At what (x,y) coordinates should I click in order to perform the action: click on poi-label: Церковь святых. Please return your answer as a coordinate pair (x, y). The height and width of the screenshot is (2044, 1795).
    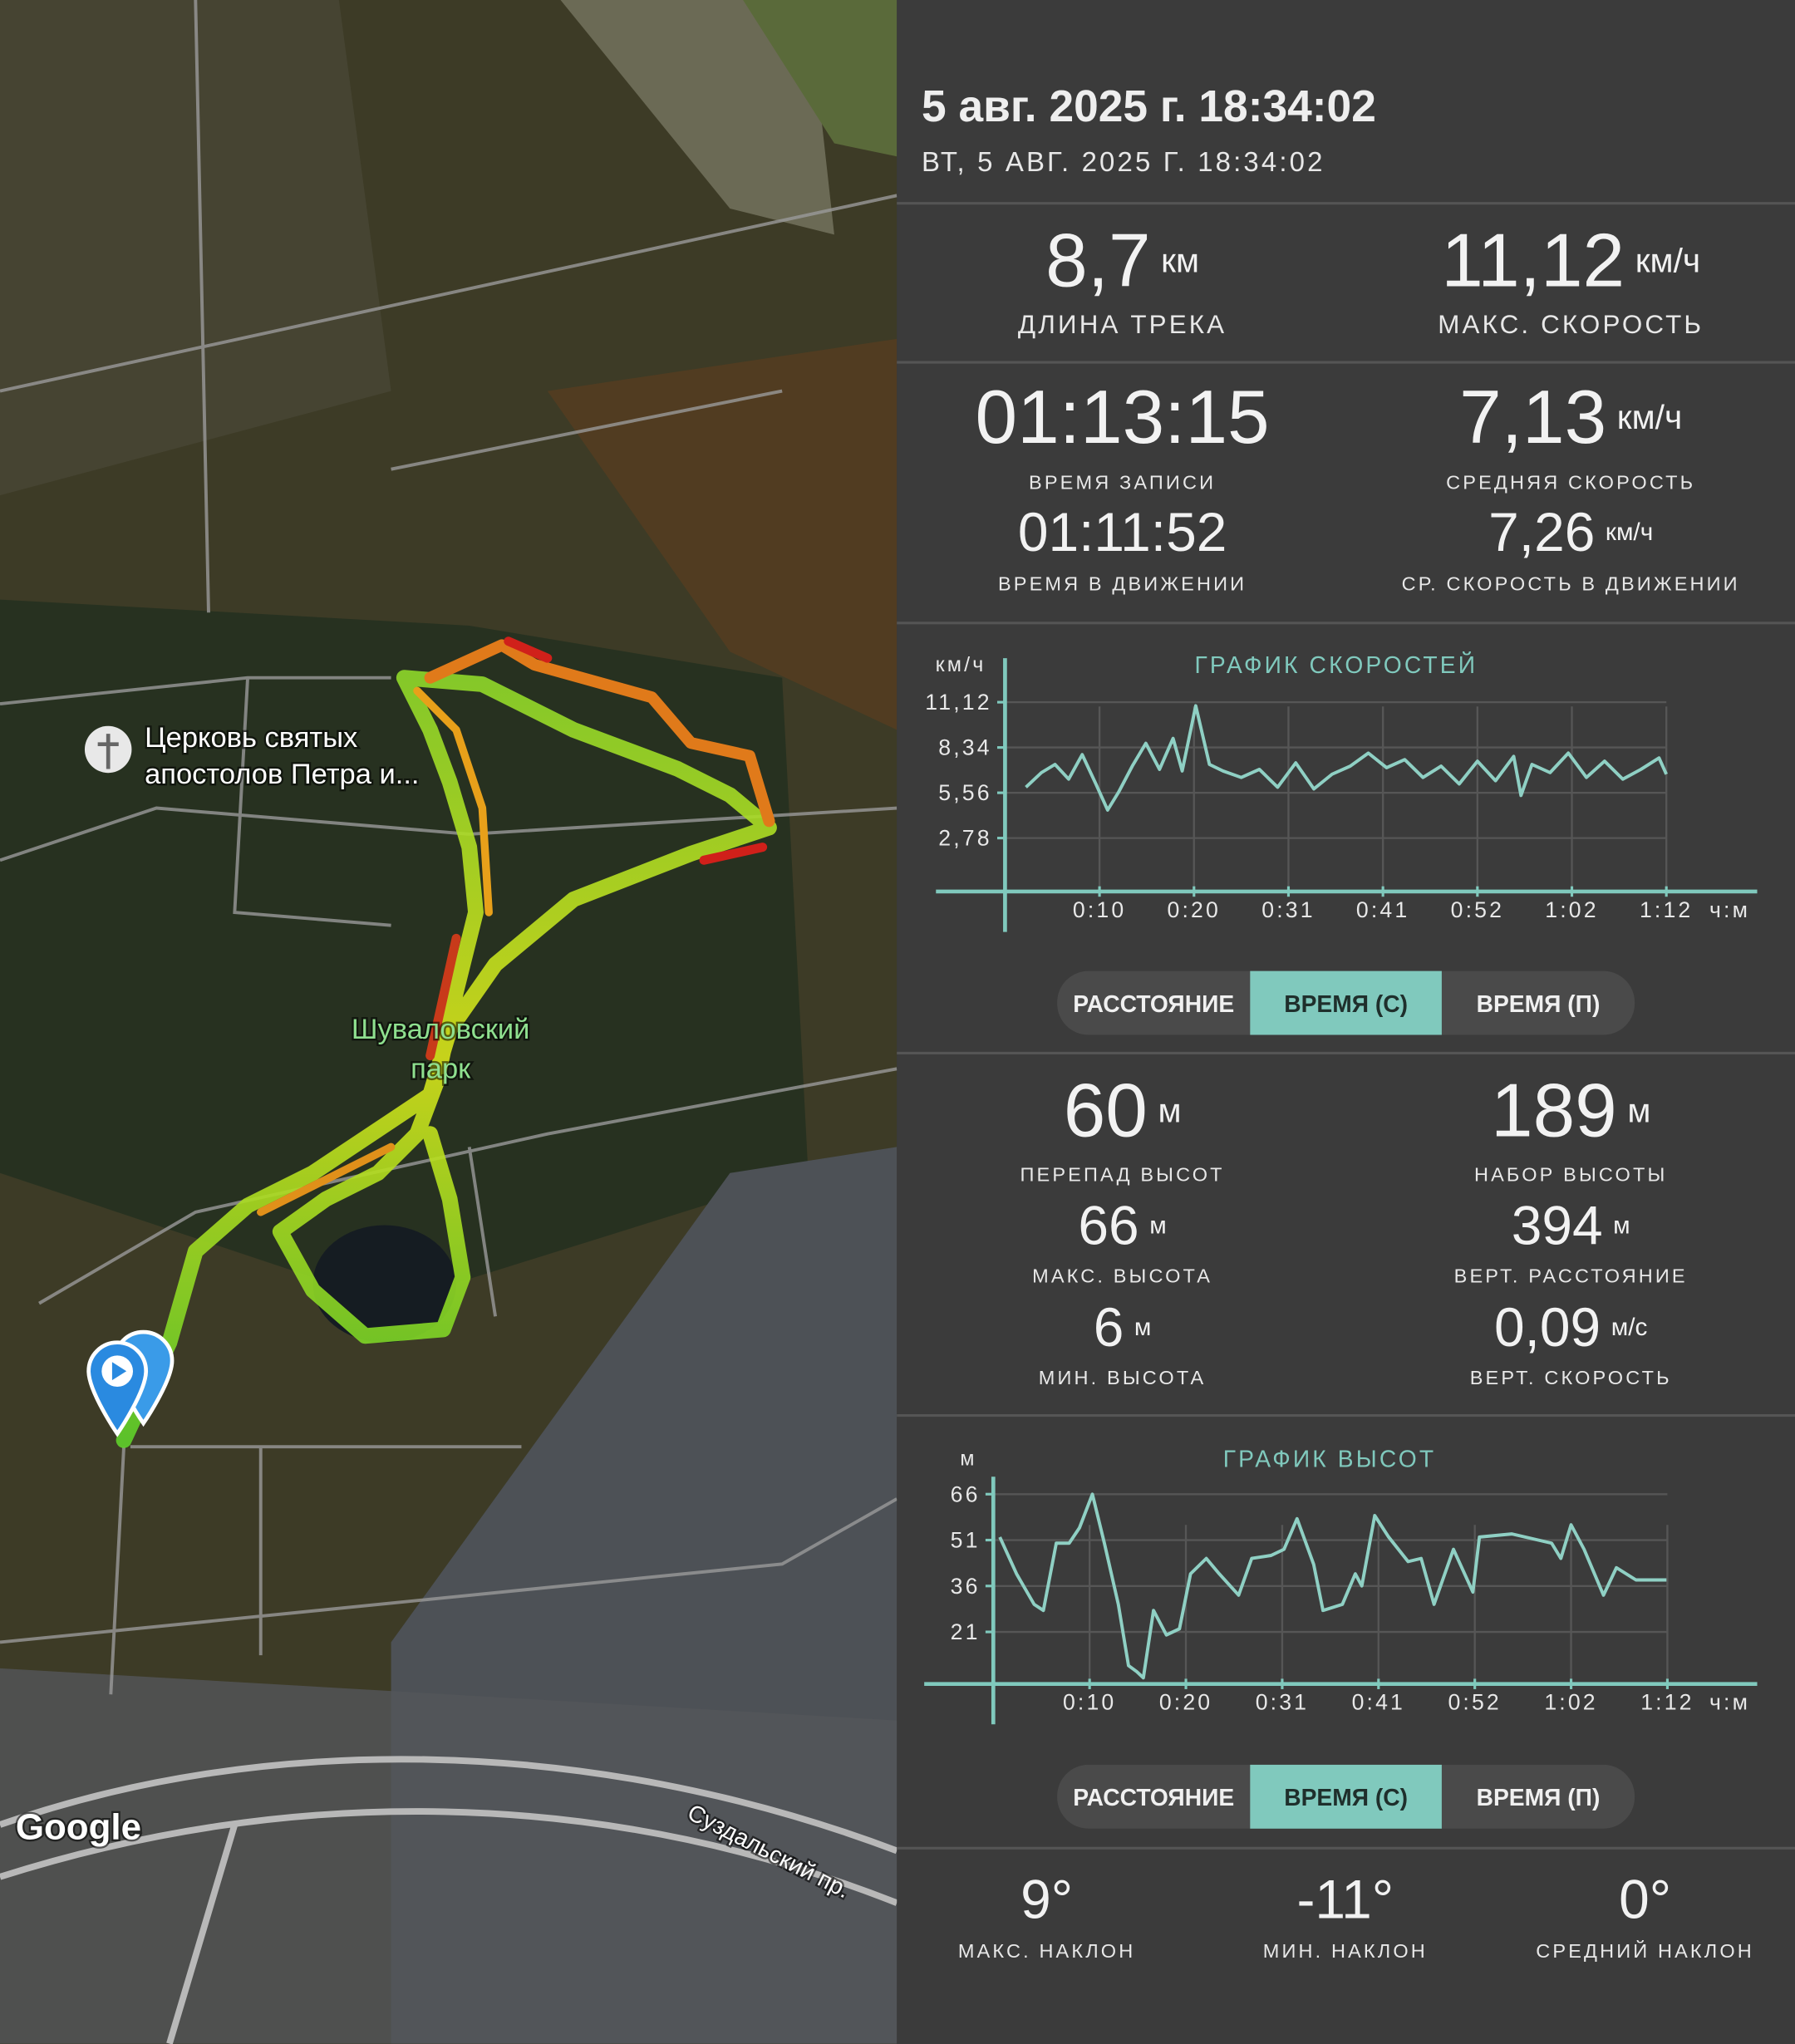
    Looking at the image, I should click on (251, 737).